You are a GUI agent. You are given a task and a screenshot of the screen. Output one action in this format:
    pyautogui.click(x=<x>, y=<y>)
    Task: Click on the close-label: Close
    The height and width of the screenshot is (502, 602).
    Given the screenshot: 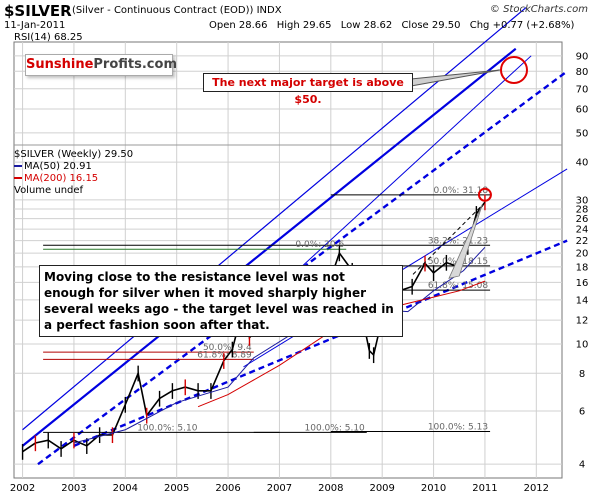 What is the action you would take?
    pyautogui.click(x=415, y=25)
    